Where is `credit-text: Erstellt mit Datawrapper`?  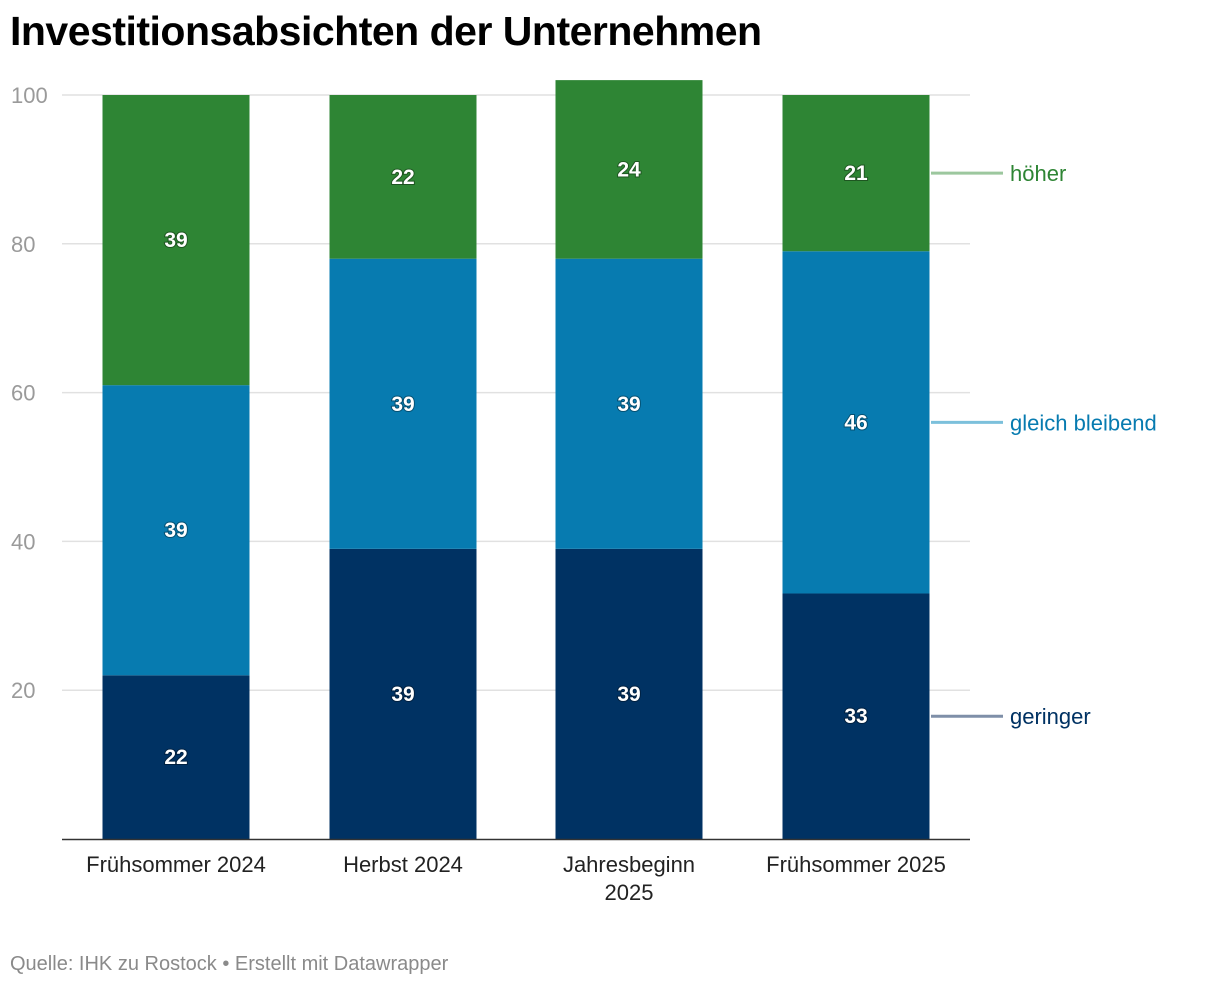 credit-text: Erstellt mit Datawrapper is located at coordinates (341, 964).